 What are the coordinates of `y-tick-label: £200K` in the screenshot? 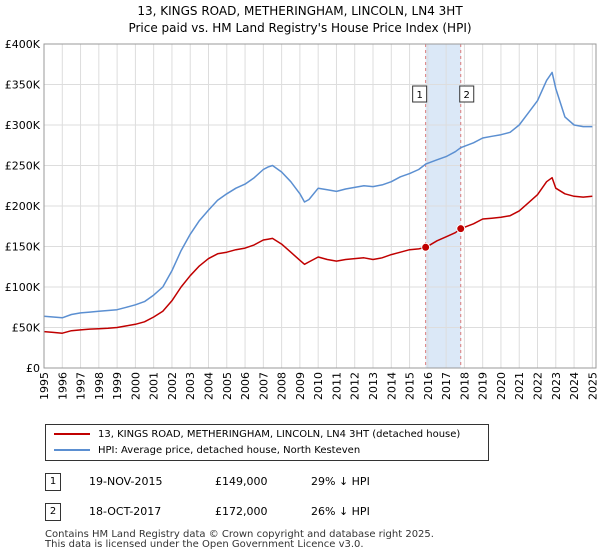 It's located at (23, 206).